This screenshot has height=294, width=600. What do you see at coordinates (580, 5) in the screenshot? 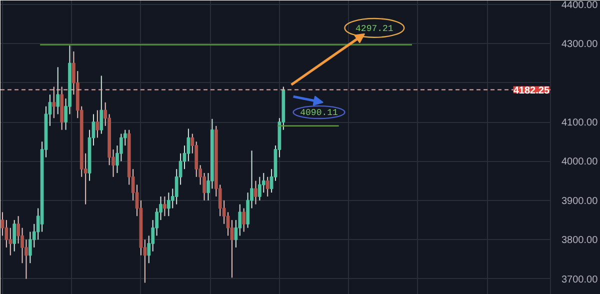
I see `y-tick-label: 4400.00` at bounding box center [580, 5].